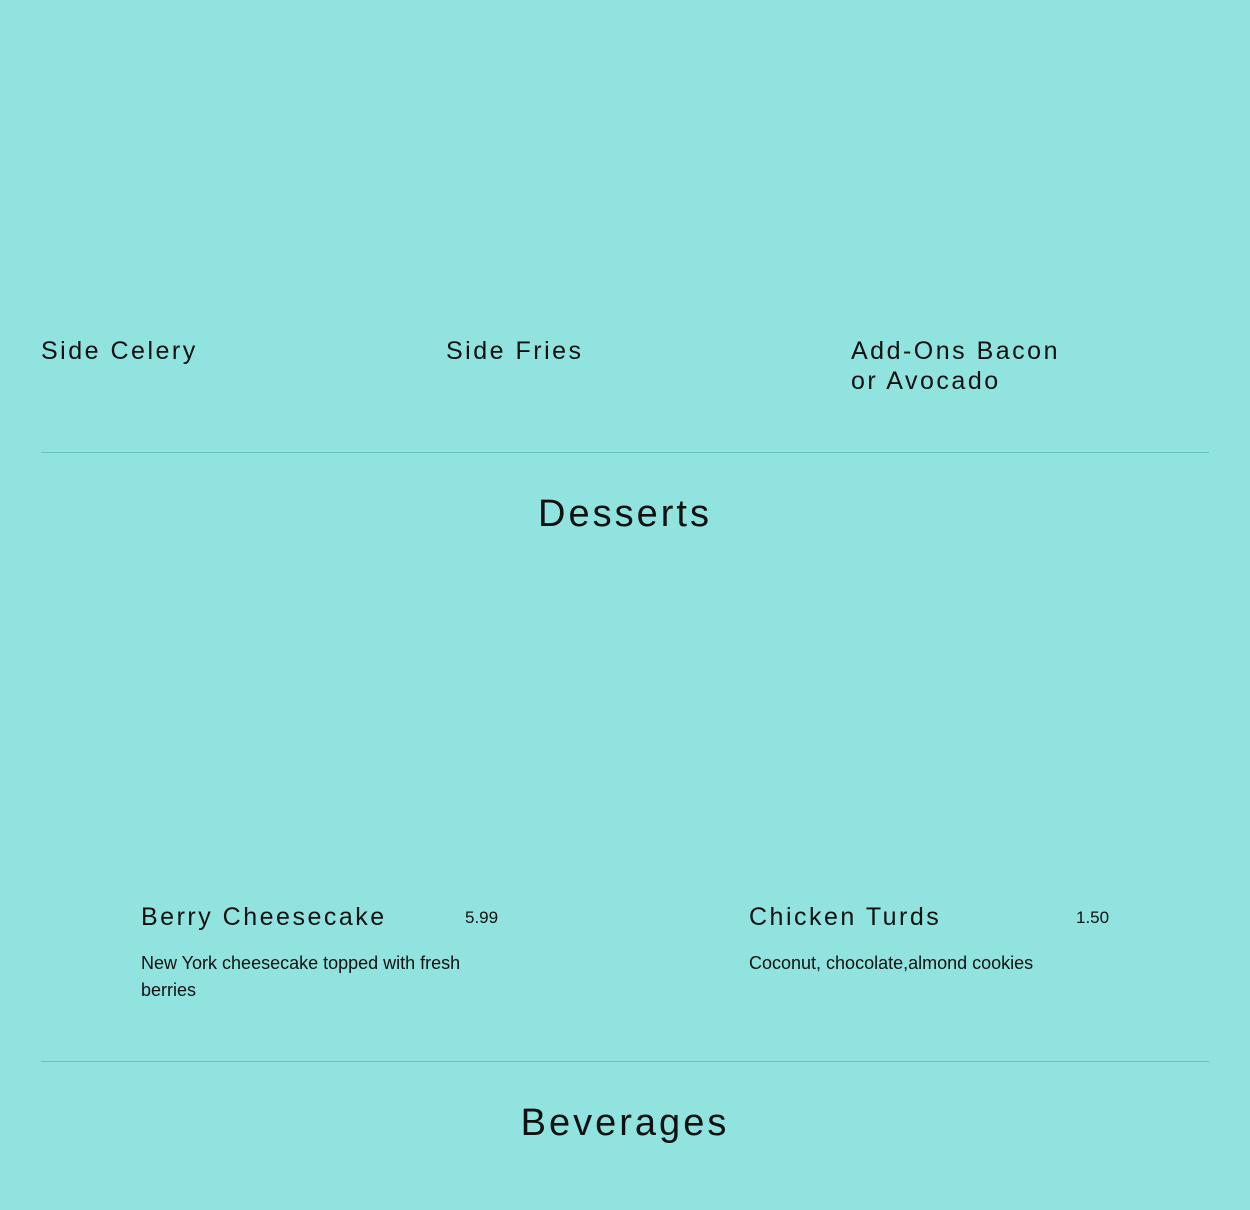  What do you see at coordinates (891, 963) in the screenshot?
I see `item-description: Coconut, chocolate,almond cookies` at bounding box center [891, 963].